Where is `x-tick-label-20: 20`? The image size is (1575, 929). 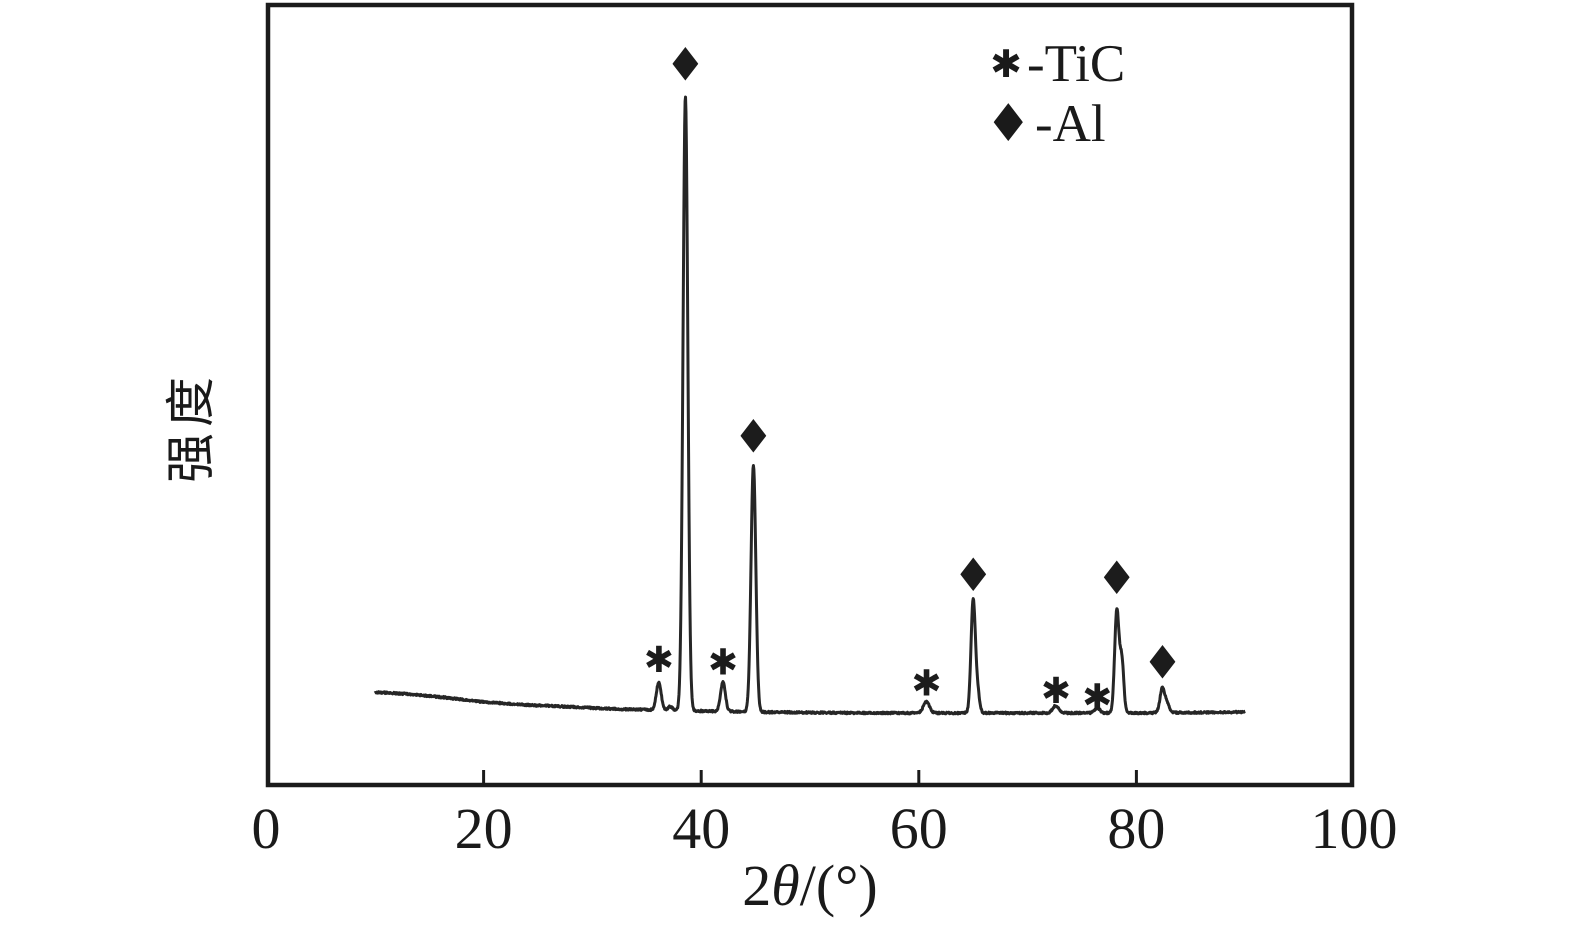
x-tick-label-20: 20 is located at coordinates (483, 828).